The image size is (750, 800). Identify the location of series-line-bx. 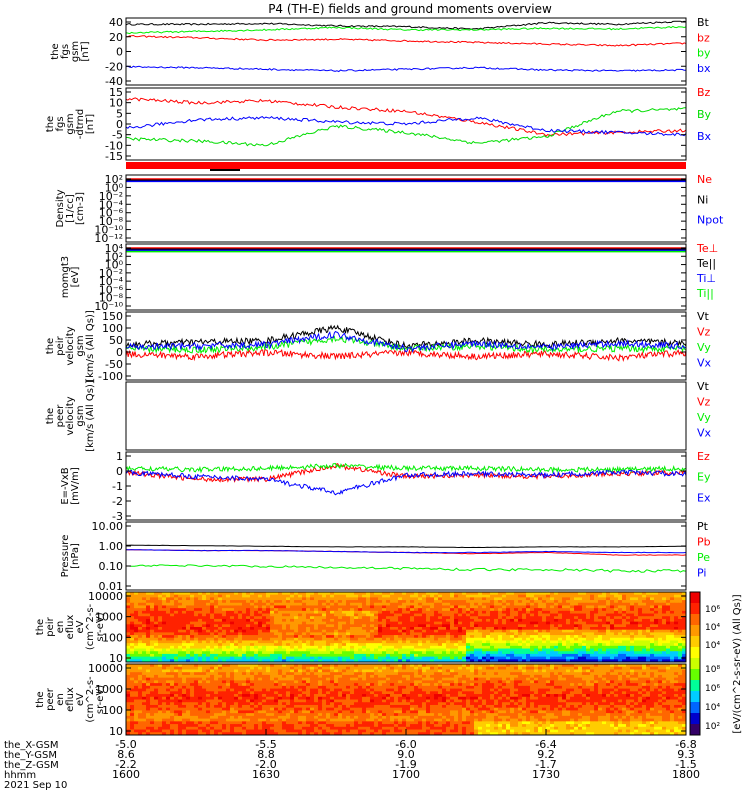
(406, 69).